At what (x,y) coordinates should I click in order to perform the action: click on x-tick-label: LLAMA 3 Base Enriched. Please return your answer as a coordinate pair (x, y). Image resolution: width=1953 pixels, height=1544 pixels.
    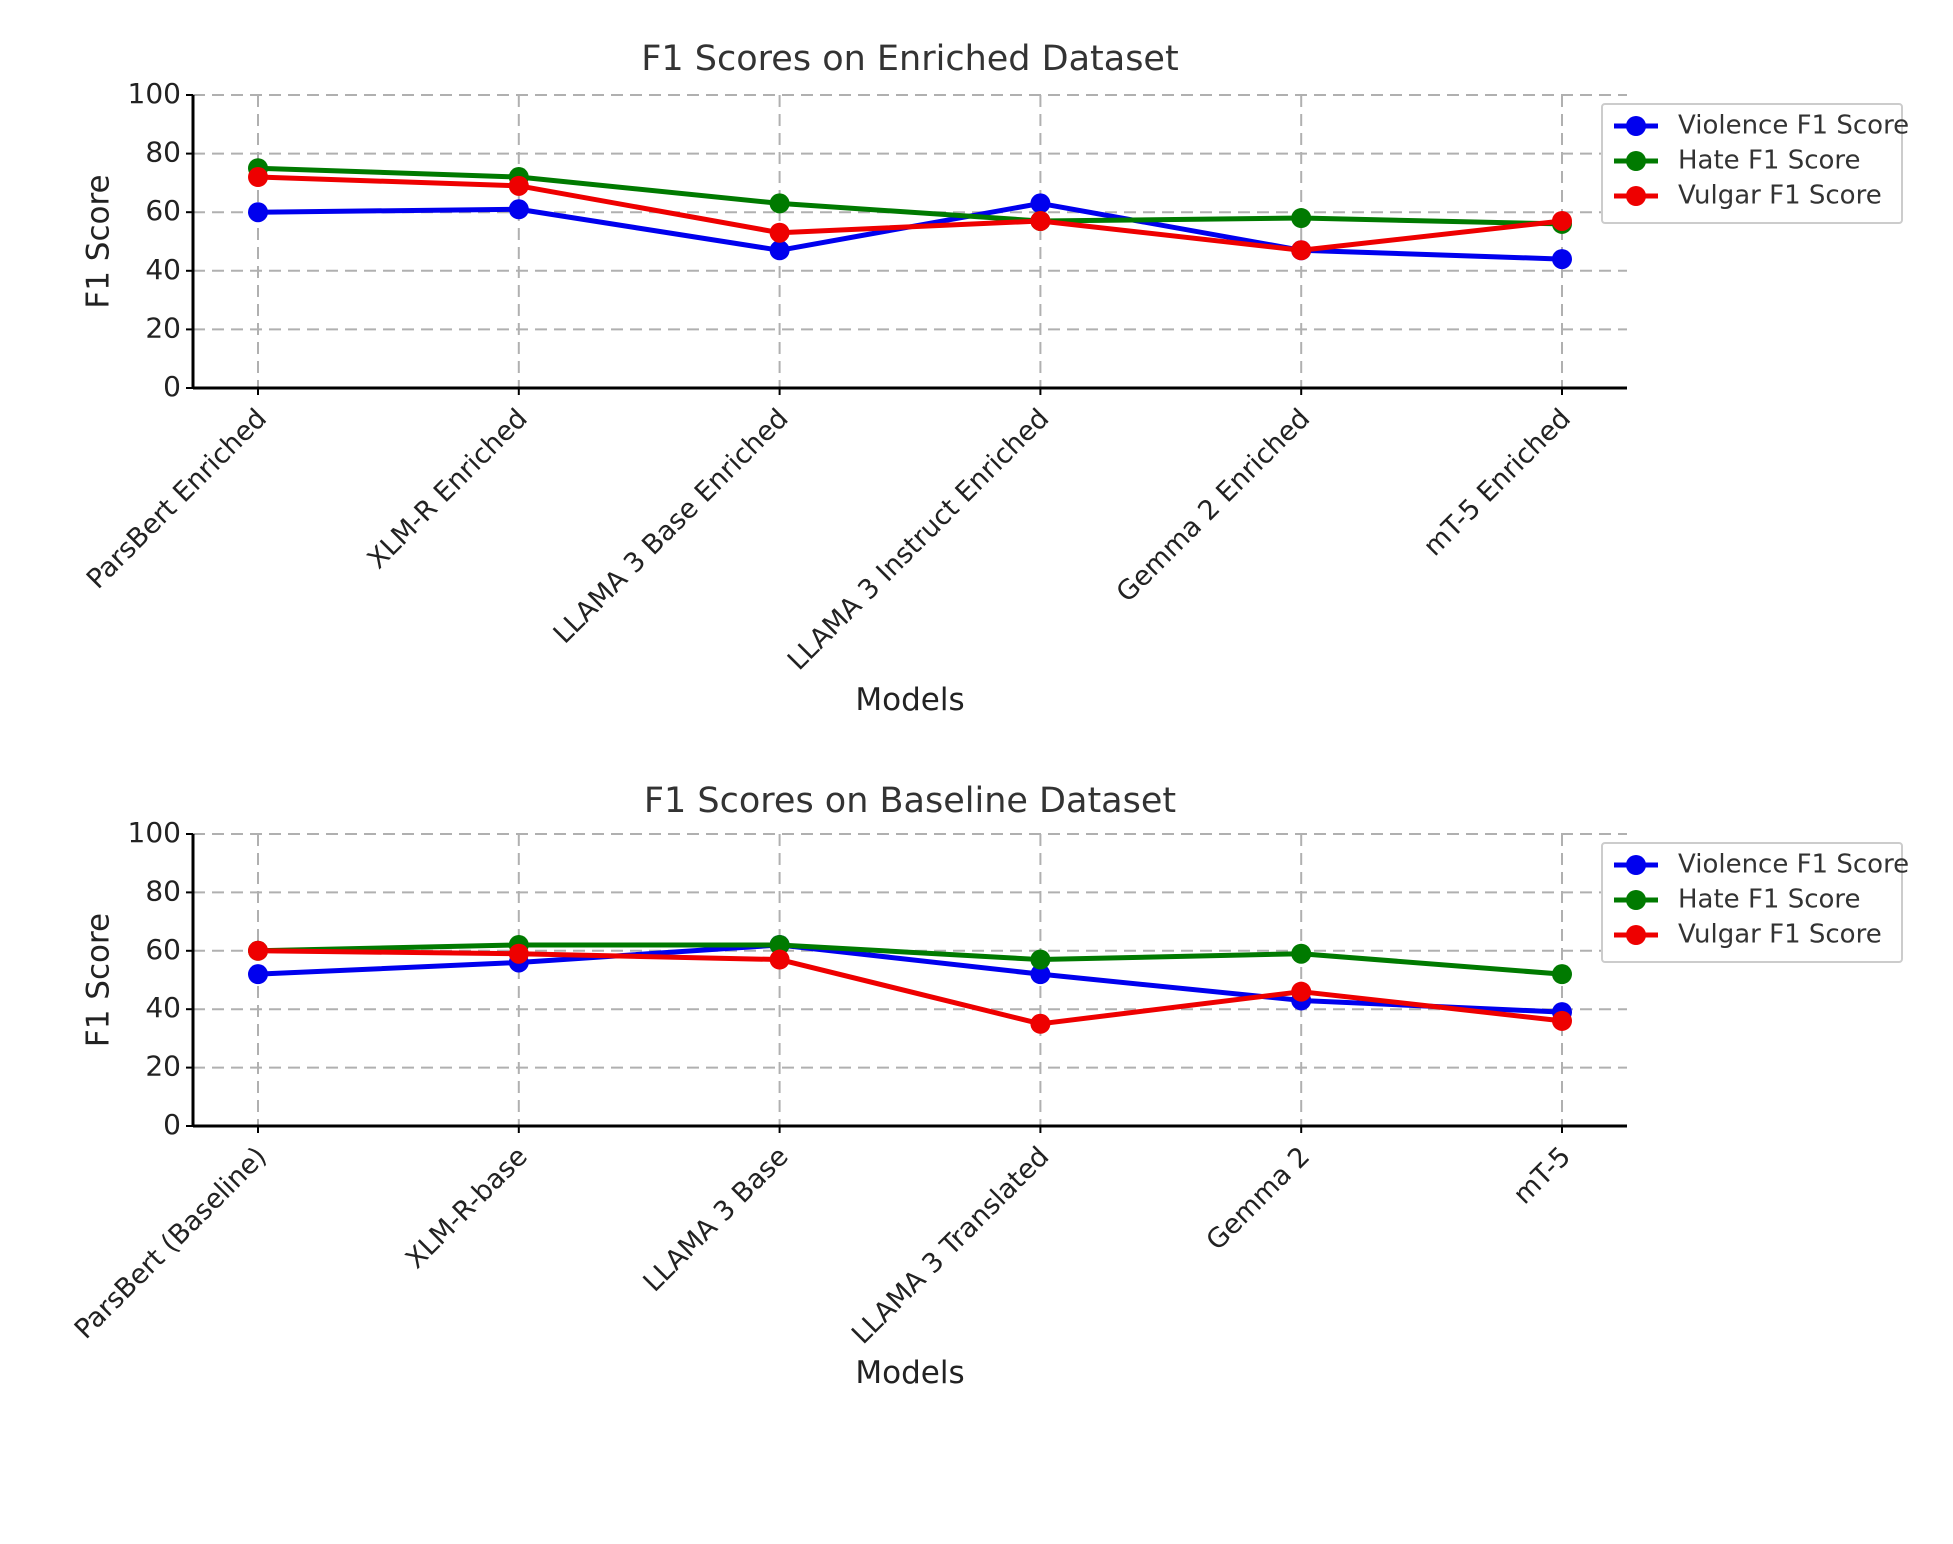
    Looking at the image, I should click on (671, 526).